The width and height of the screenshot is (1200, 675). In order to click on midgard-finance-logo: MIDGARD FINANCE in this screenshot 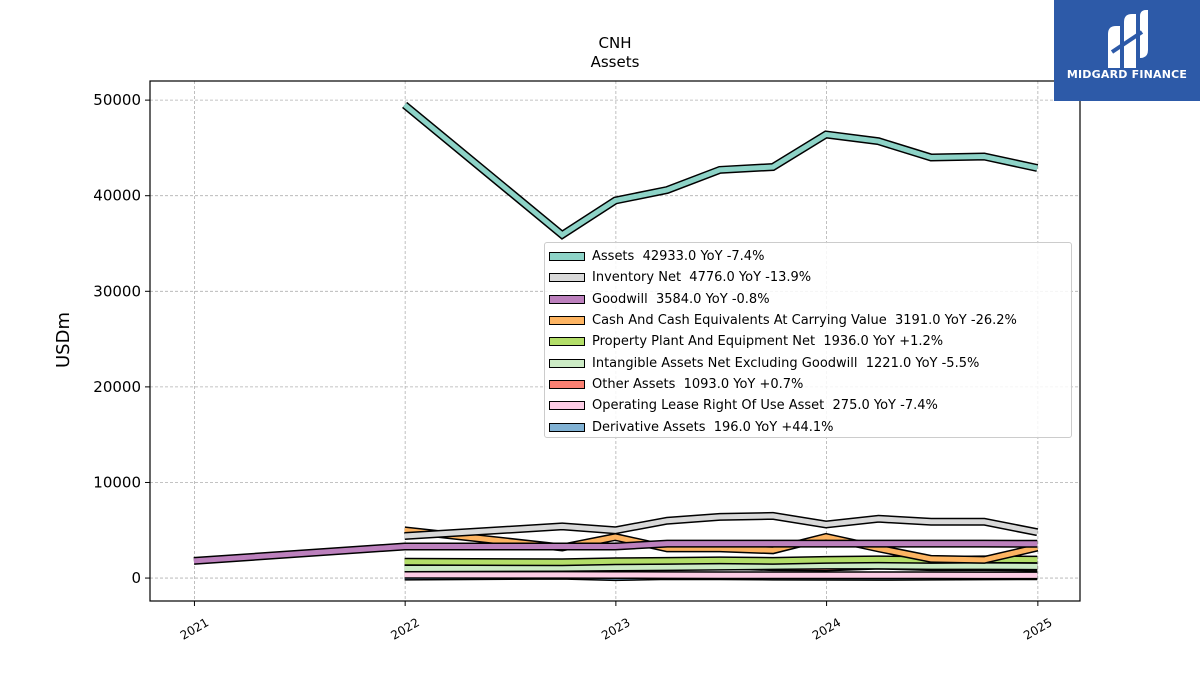, I will do `click(1127, 50)`.